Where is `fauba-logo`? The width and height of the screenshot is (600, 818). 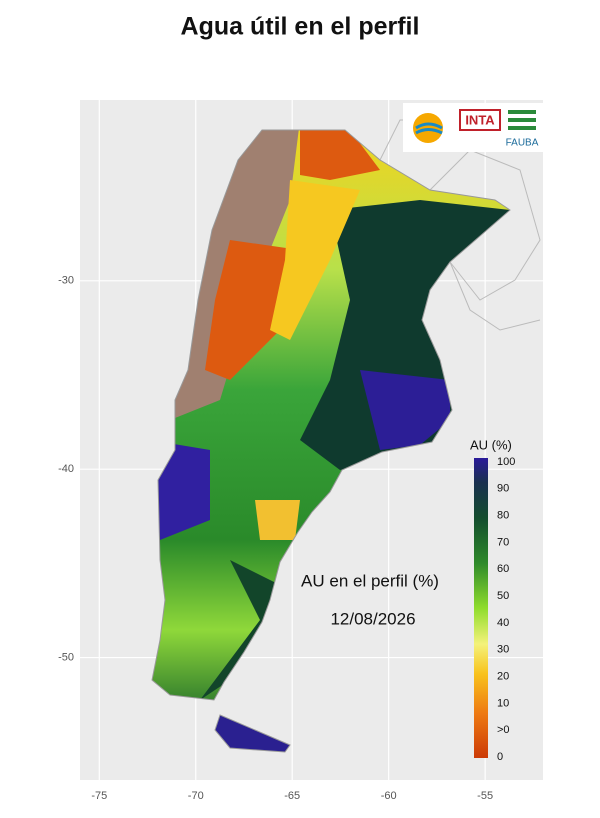
fauba-logo is located at coordinates (522, 120).